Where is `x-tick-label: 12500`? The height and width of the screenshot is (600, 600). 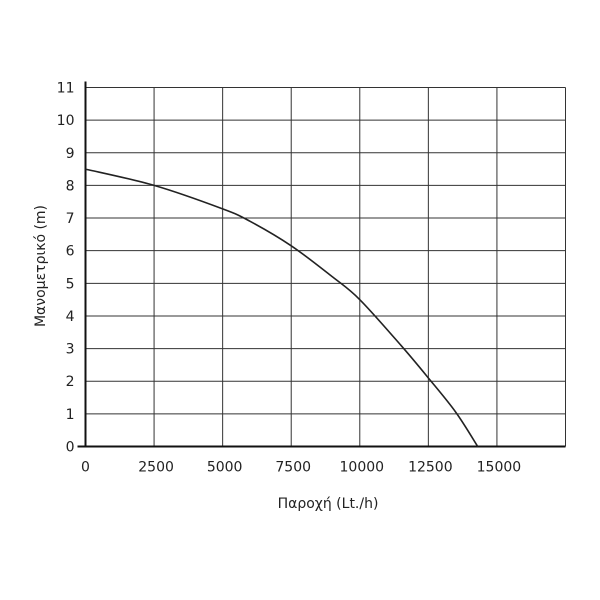
x-tick-label: 12500 is located at coordinates (430, 468).